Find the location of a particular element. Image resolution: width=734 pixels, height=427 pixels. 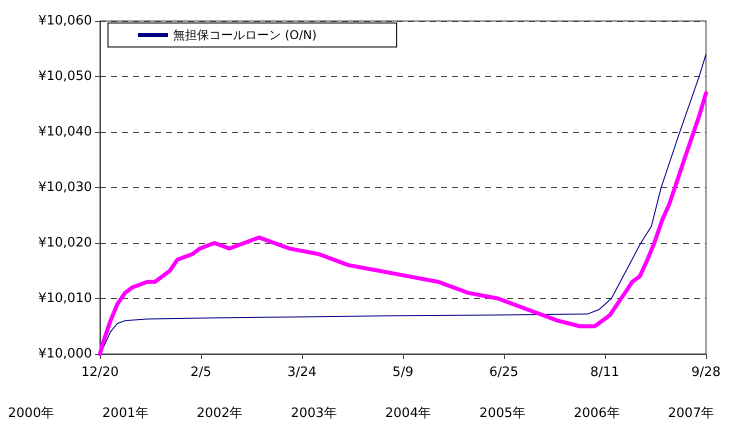

legend-label: 無担保コールローン (O/N) is located at coordinates (245, 35).